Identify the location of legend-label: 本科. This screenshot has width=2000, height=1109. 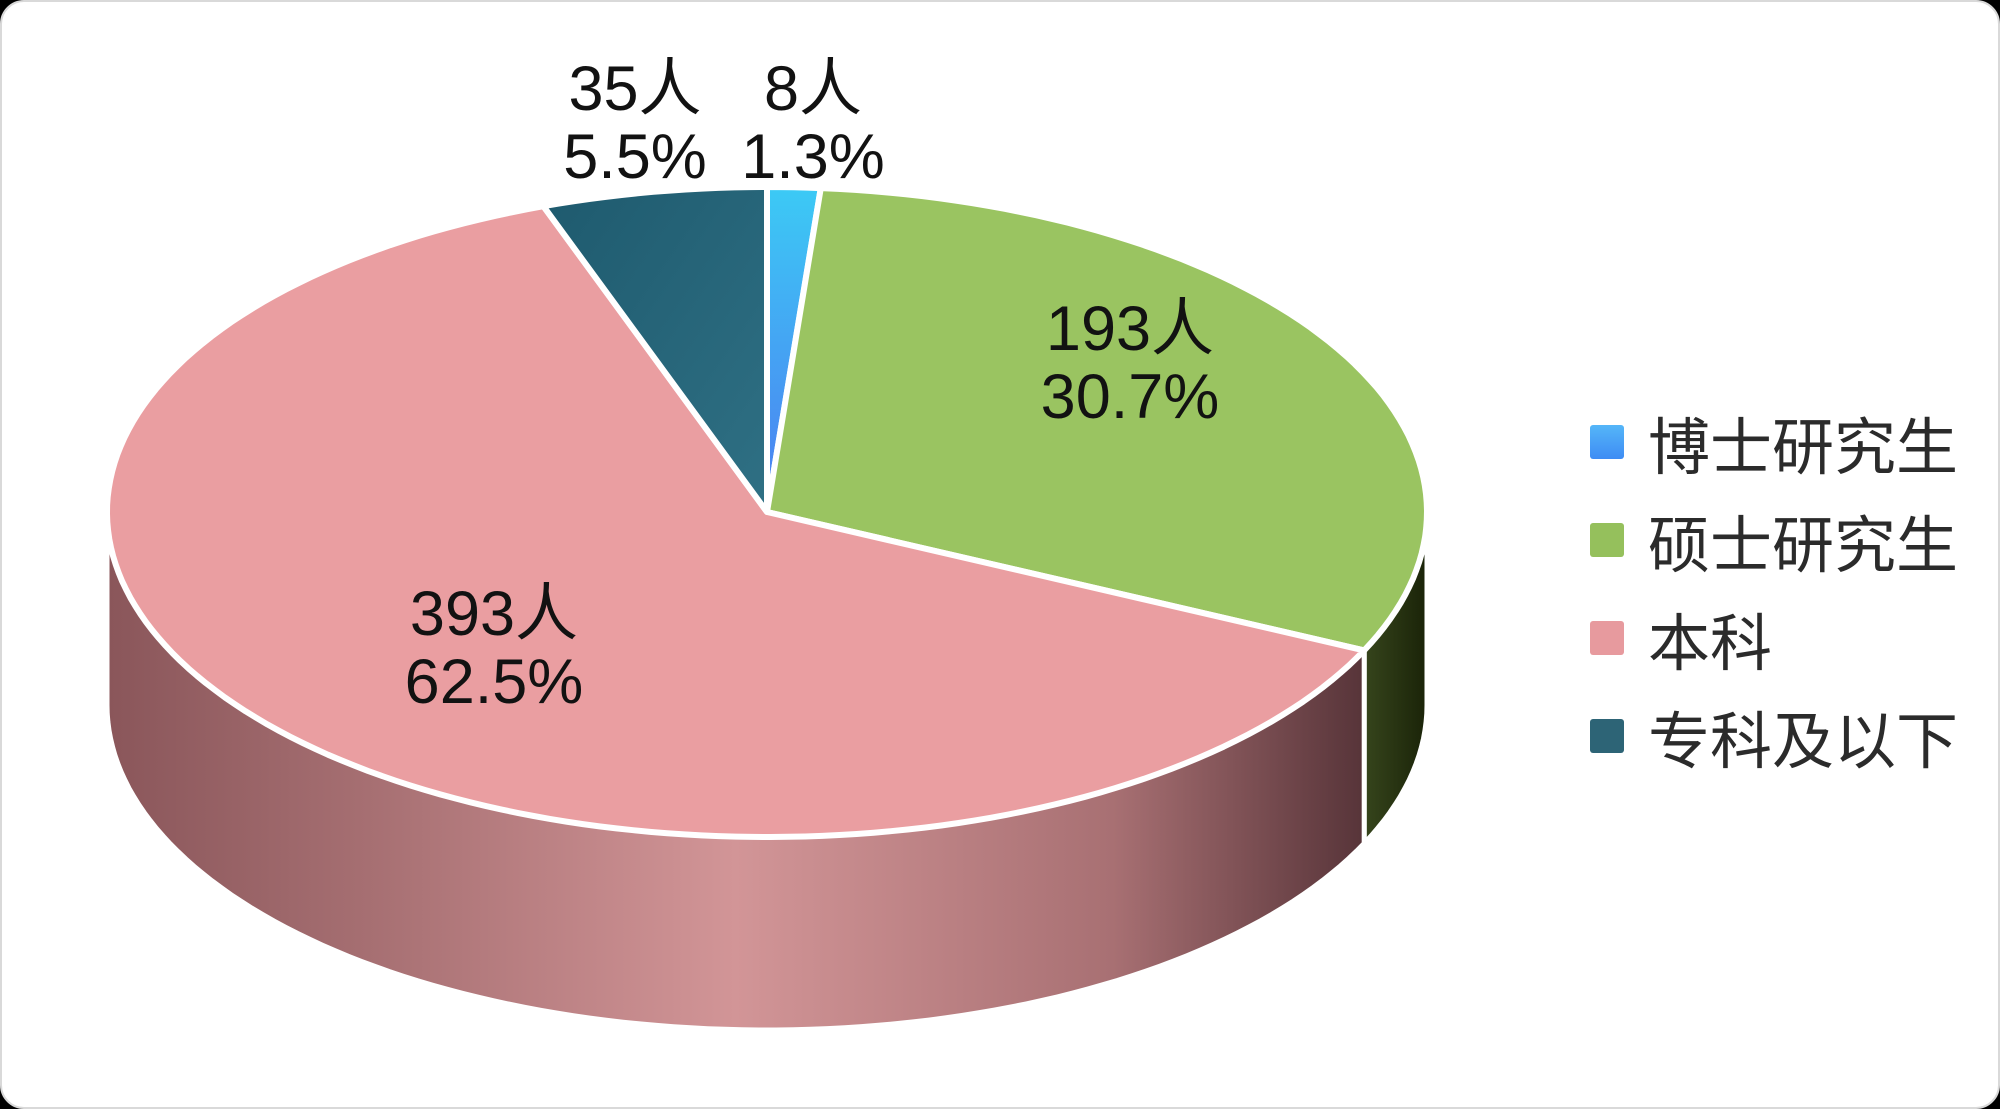
(1710, 644).